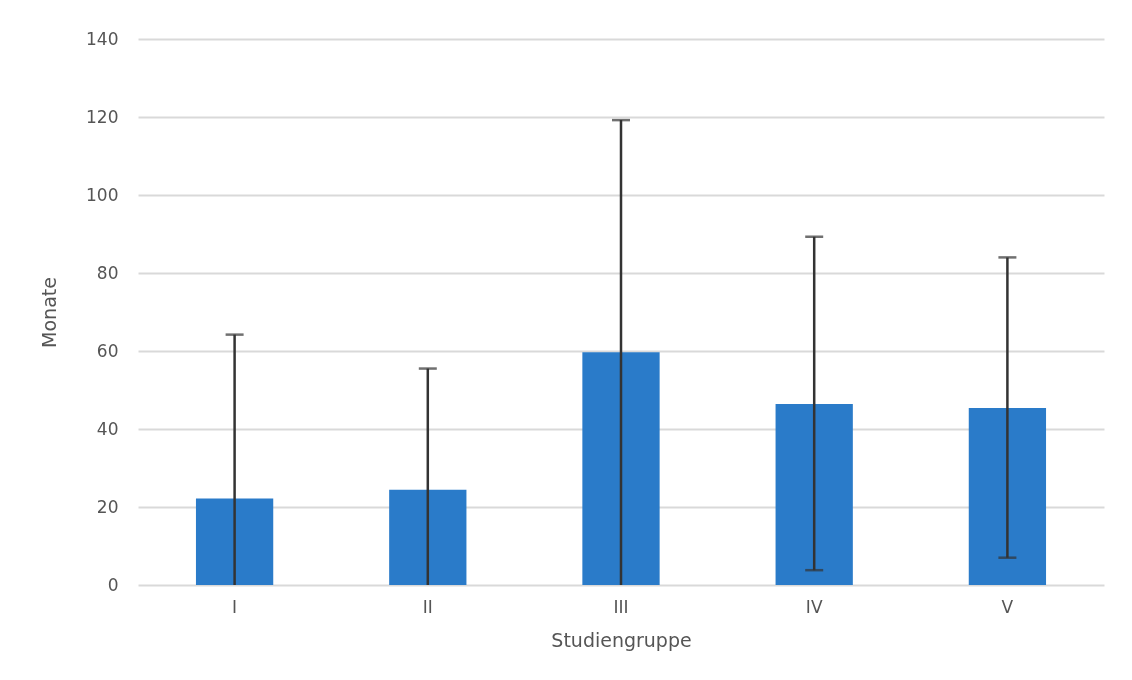 The height and width of the screenshot is (680, 1132). Describe the element at coordinates (1007, 606) in the screenshot. I see `x-tick-label: V` at that location.